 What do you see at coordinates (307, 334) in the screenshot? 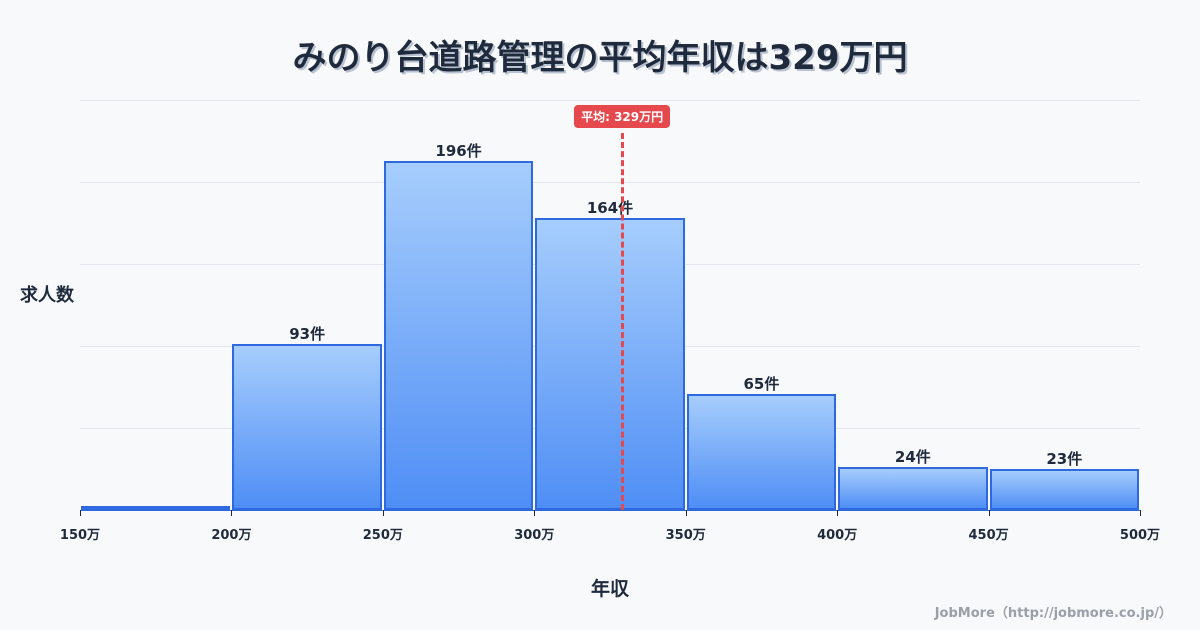
I see `bar-value-label: 93件` at bounding box center [307, 334].